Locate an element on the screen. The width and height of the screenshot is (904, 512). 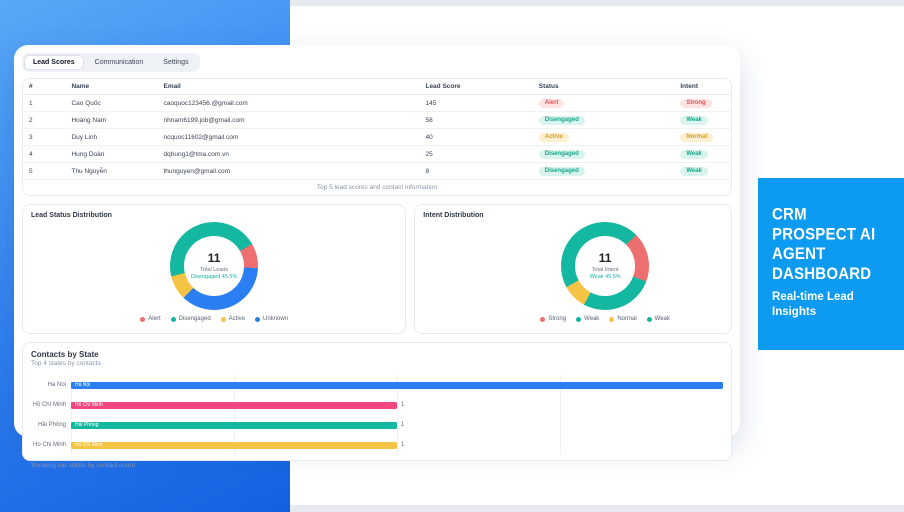
bar-hai-phong: Hải Phòng is located at coordinates (234, 425).